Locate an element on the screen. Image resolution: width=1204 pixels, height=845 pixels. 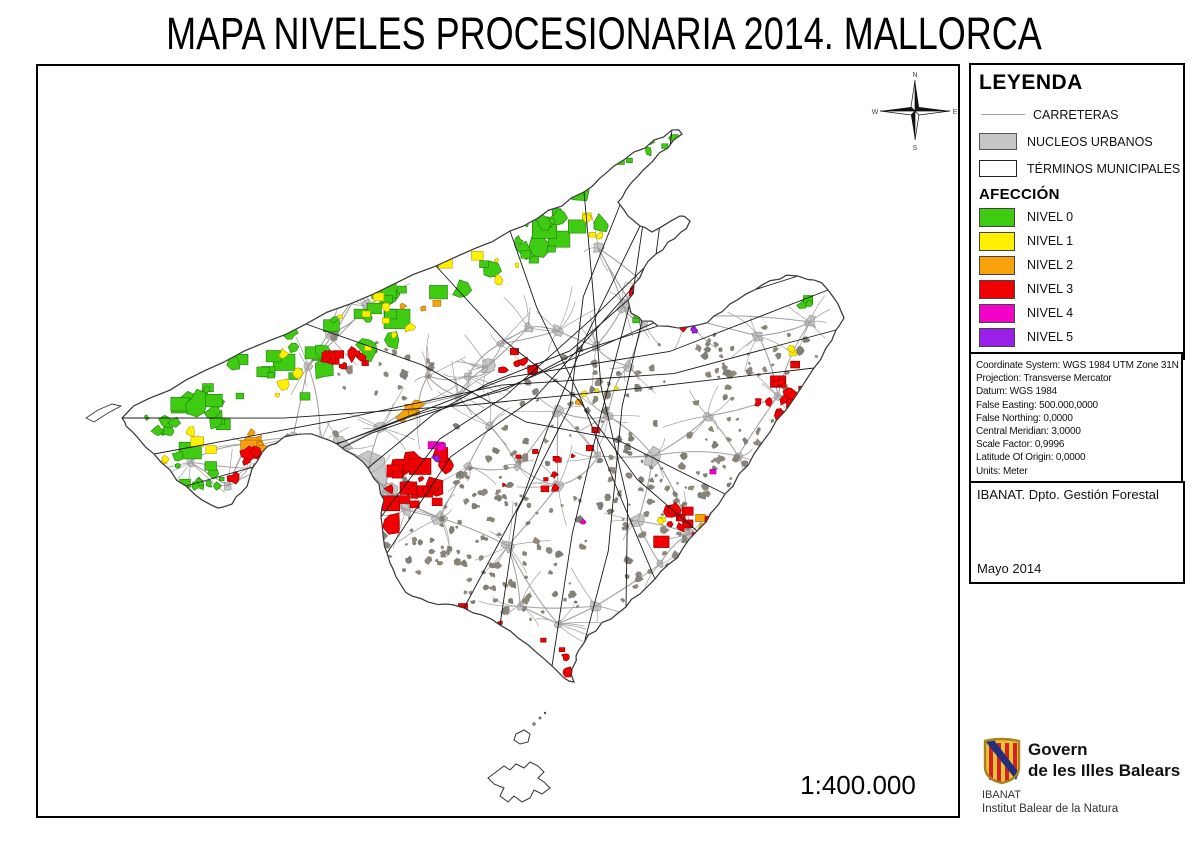
institut-label: Institut Balear de la Natura is located at coordinates (1050, 809).